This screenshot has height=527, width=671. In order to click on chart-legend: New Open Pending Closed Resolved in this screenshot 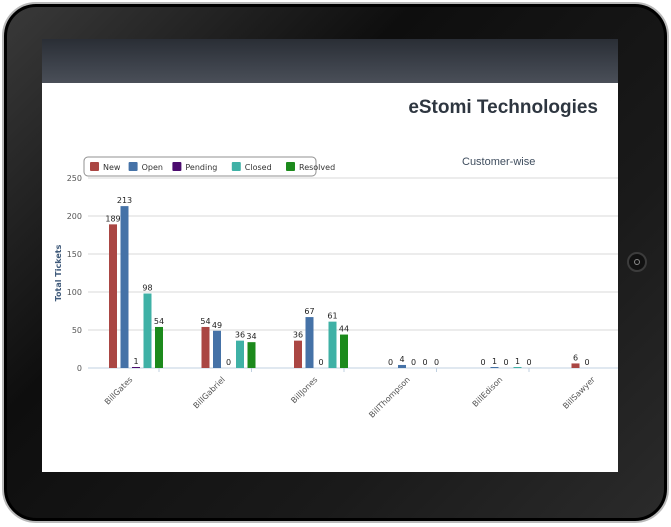, I will do `click(209, 166)`.